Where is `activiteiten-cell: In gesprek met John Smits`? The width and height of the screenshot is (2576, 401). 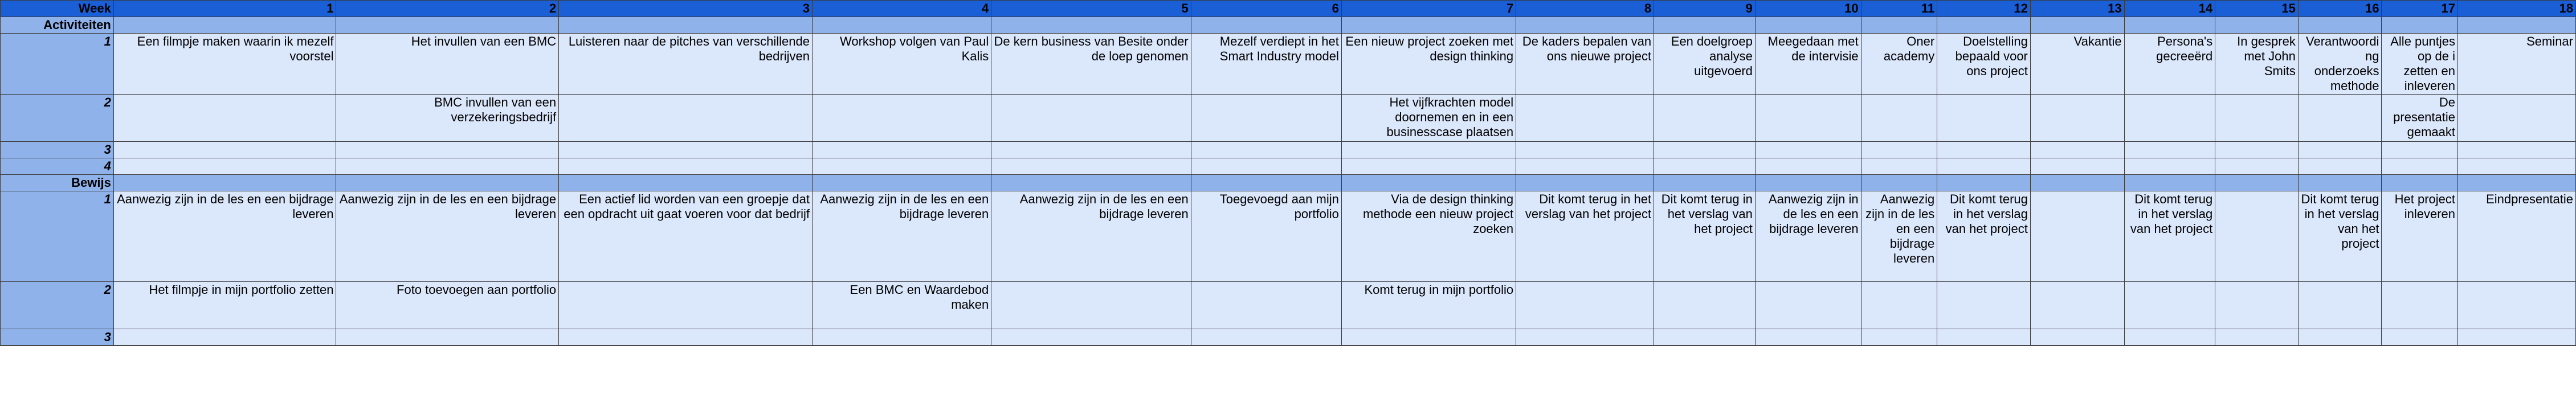 activiteiten-cell: In gesprek met John Smits is located at coordinates (2257, 64).